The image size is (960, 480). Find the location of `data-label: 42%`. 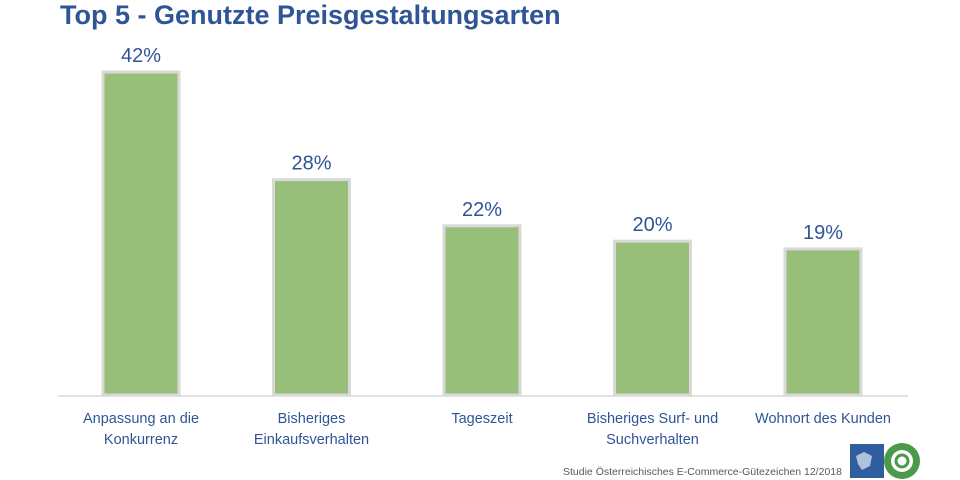

data-label: 42% is located at coordinates (141, 56).